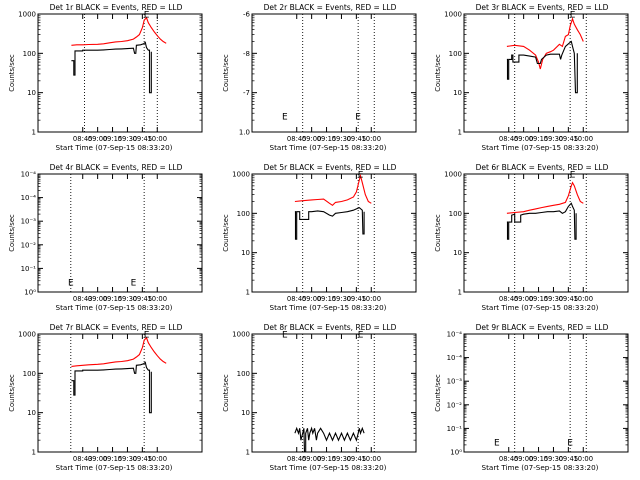 The image size is (640, 480). What do you see at coordinates (246, 54) in the screenshot?
I see `y-tick-label: -8` at bounding box center [246, 54].